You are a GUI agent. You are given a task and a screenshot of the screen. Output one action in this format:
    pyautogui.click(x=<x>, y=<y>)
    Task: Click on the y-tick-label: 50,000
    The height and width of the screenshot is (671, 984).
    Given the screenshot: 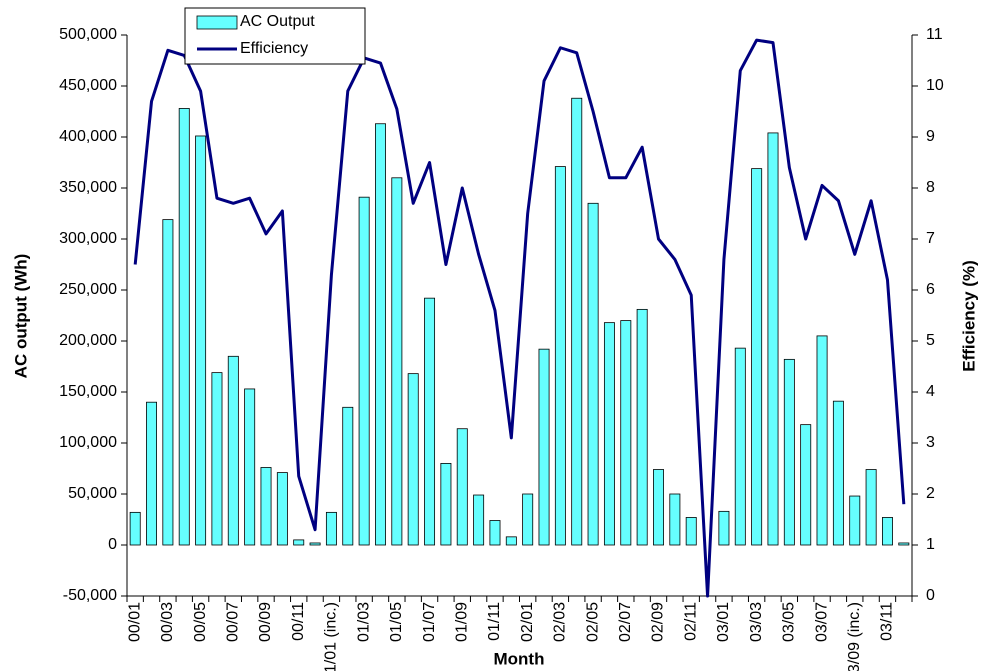 What is the action you would take?
    pyautogui.click(x=92, y=493)
    